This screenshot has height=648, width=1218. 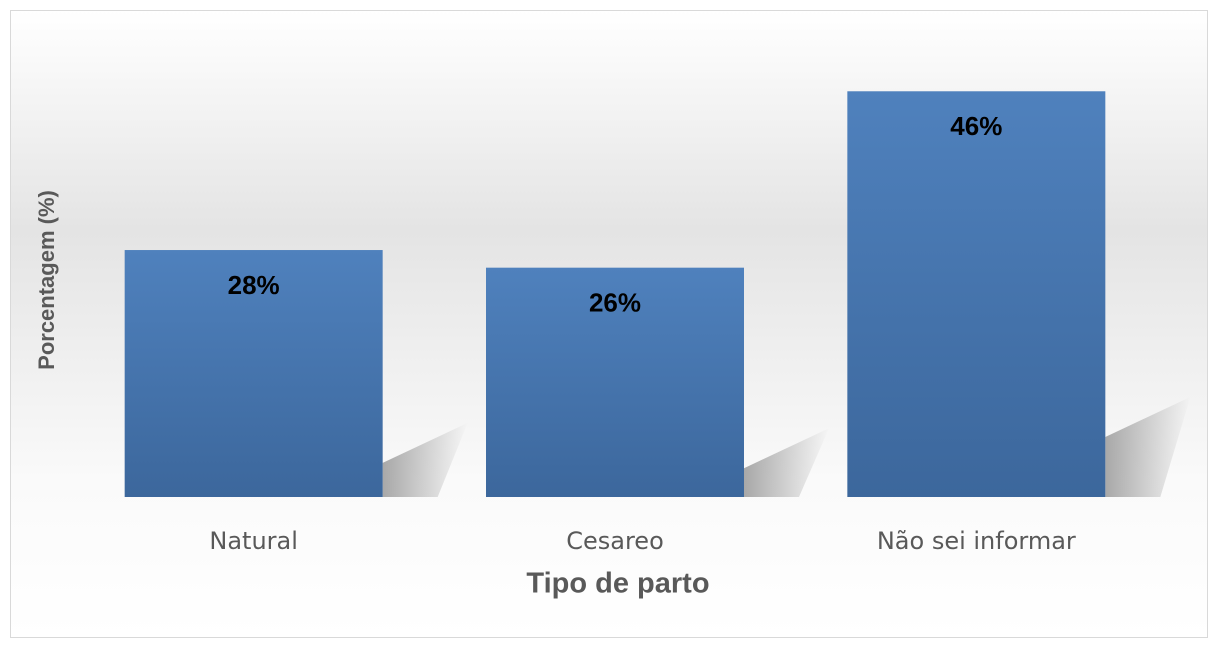 I want to click on x-axis-title: Tipo de parto, so click(x=617, y=584).